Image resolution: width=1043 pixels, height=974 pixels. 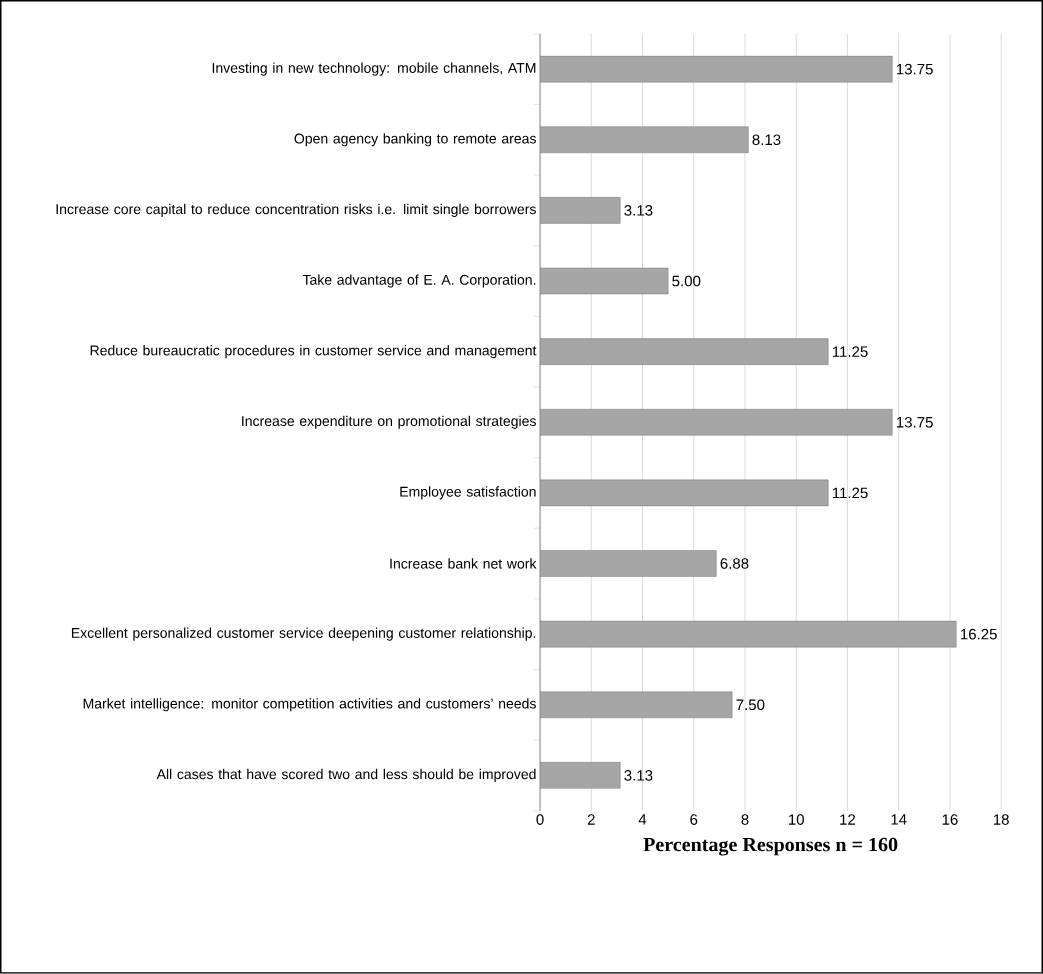 What do you see at coordinates (374, 69) in the screenshot?
I see `y-tick-label: Investing in new technology: mobile channels, ATM` at bounding box center [374, 69].